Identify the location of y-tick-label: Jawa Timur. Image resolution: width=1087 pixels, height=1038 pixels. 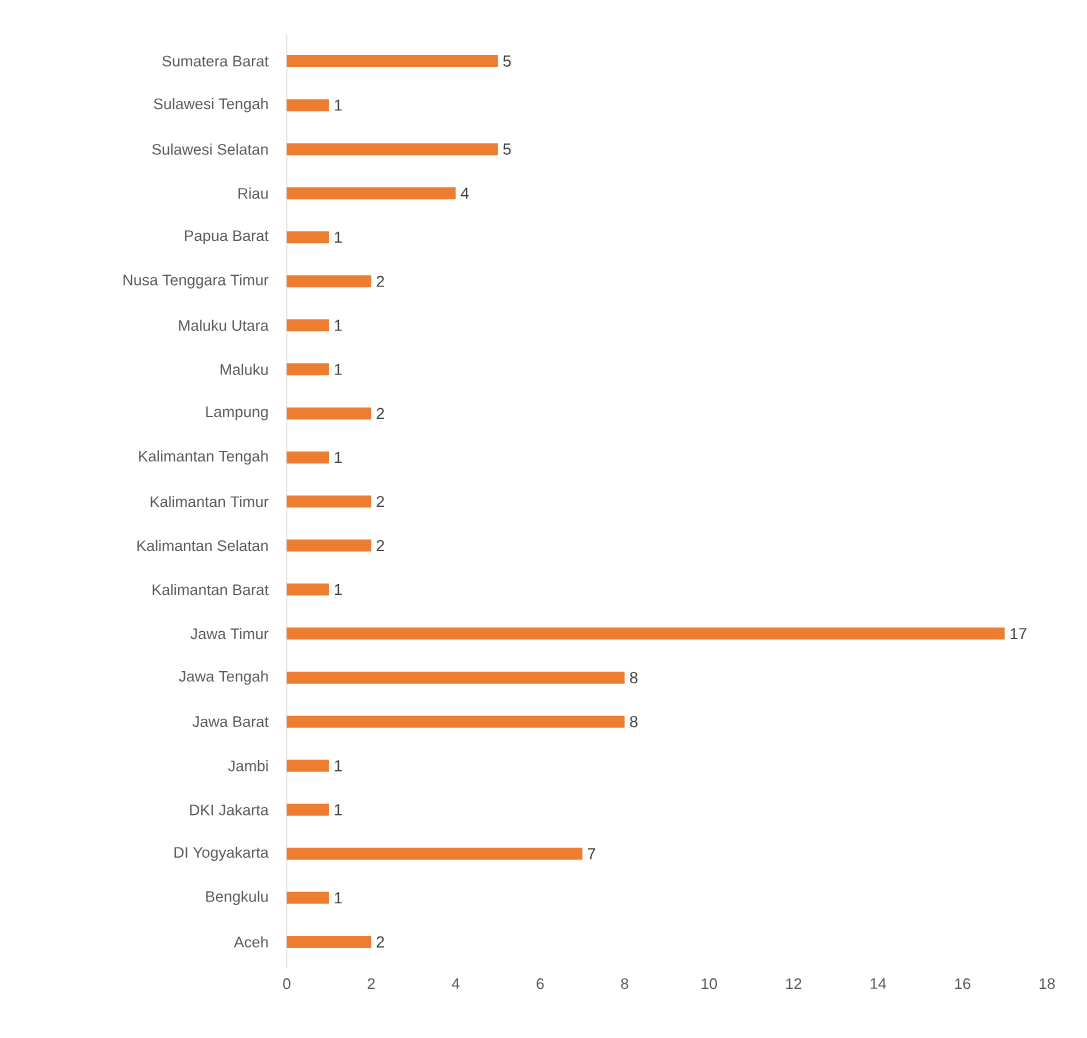
(229, 634).